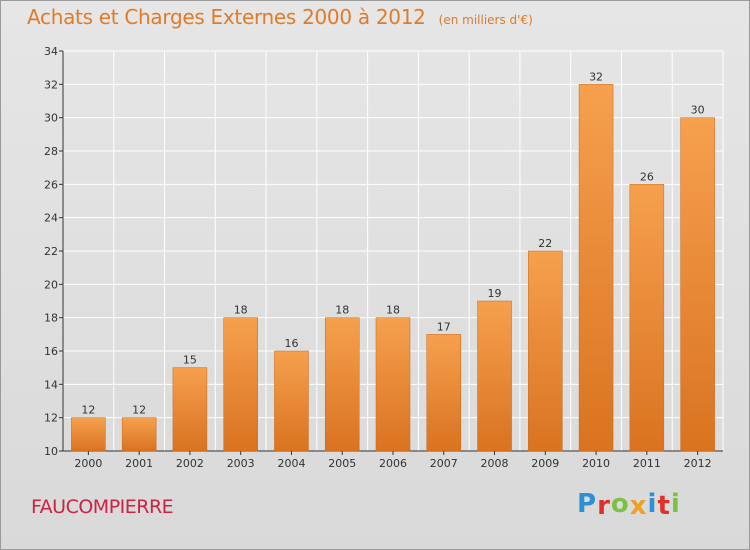  Describe the element at coordinates (545, 243) in the screenshot. I see `data-label: 22` at that location.